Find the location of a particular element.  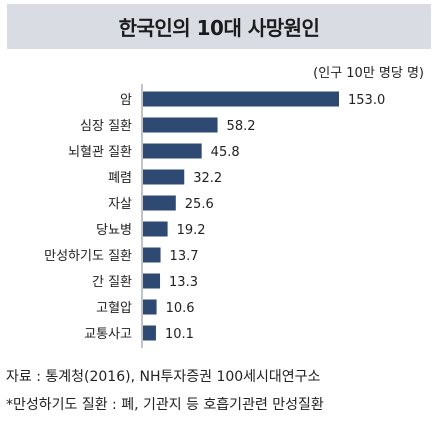

category-label: 암 is located at coordinates (126, 100).